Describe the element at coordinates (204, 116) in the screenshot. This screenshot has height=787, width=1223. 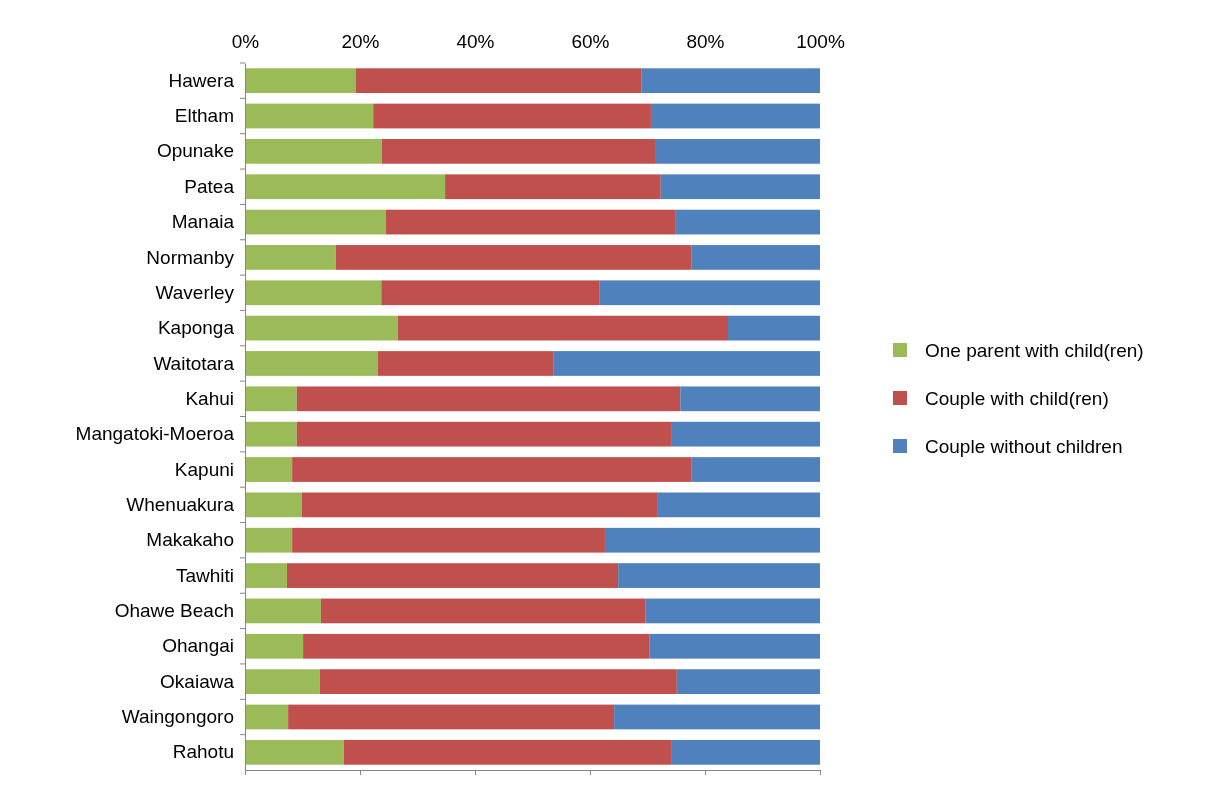
I see `y-tick-label: Eltham` at that location.